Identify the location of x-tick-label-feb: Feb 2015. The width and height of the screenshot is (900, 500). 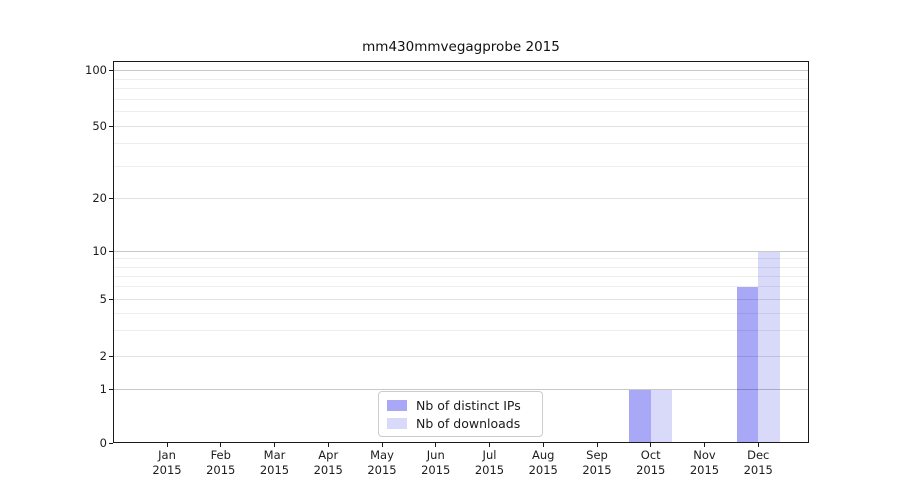
(221, 462).